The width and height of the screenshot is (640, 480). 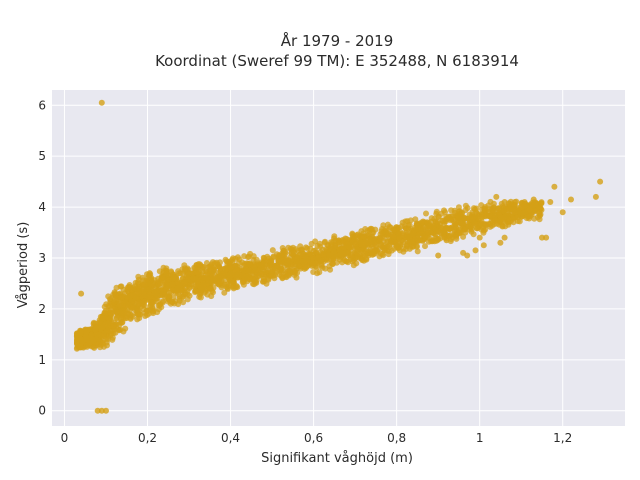 I want to click on x-tick-label: 0, so click(x=65, y=438).